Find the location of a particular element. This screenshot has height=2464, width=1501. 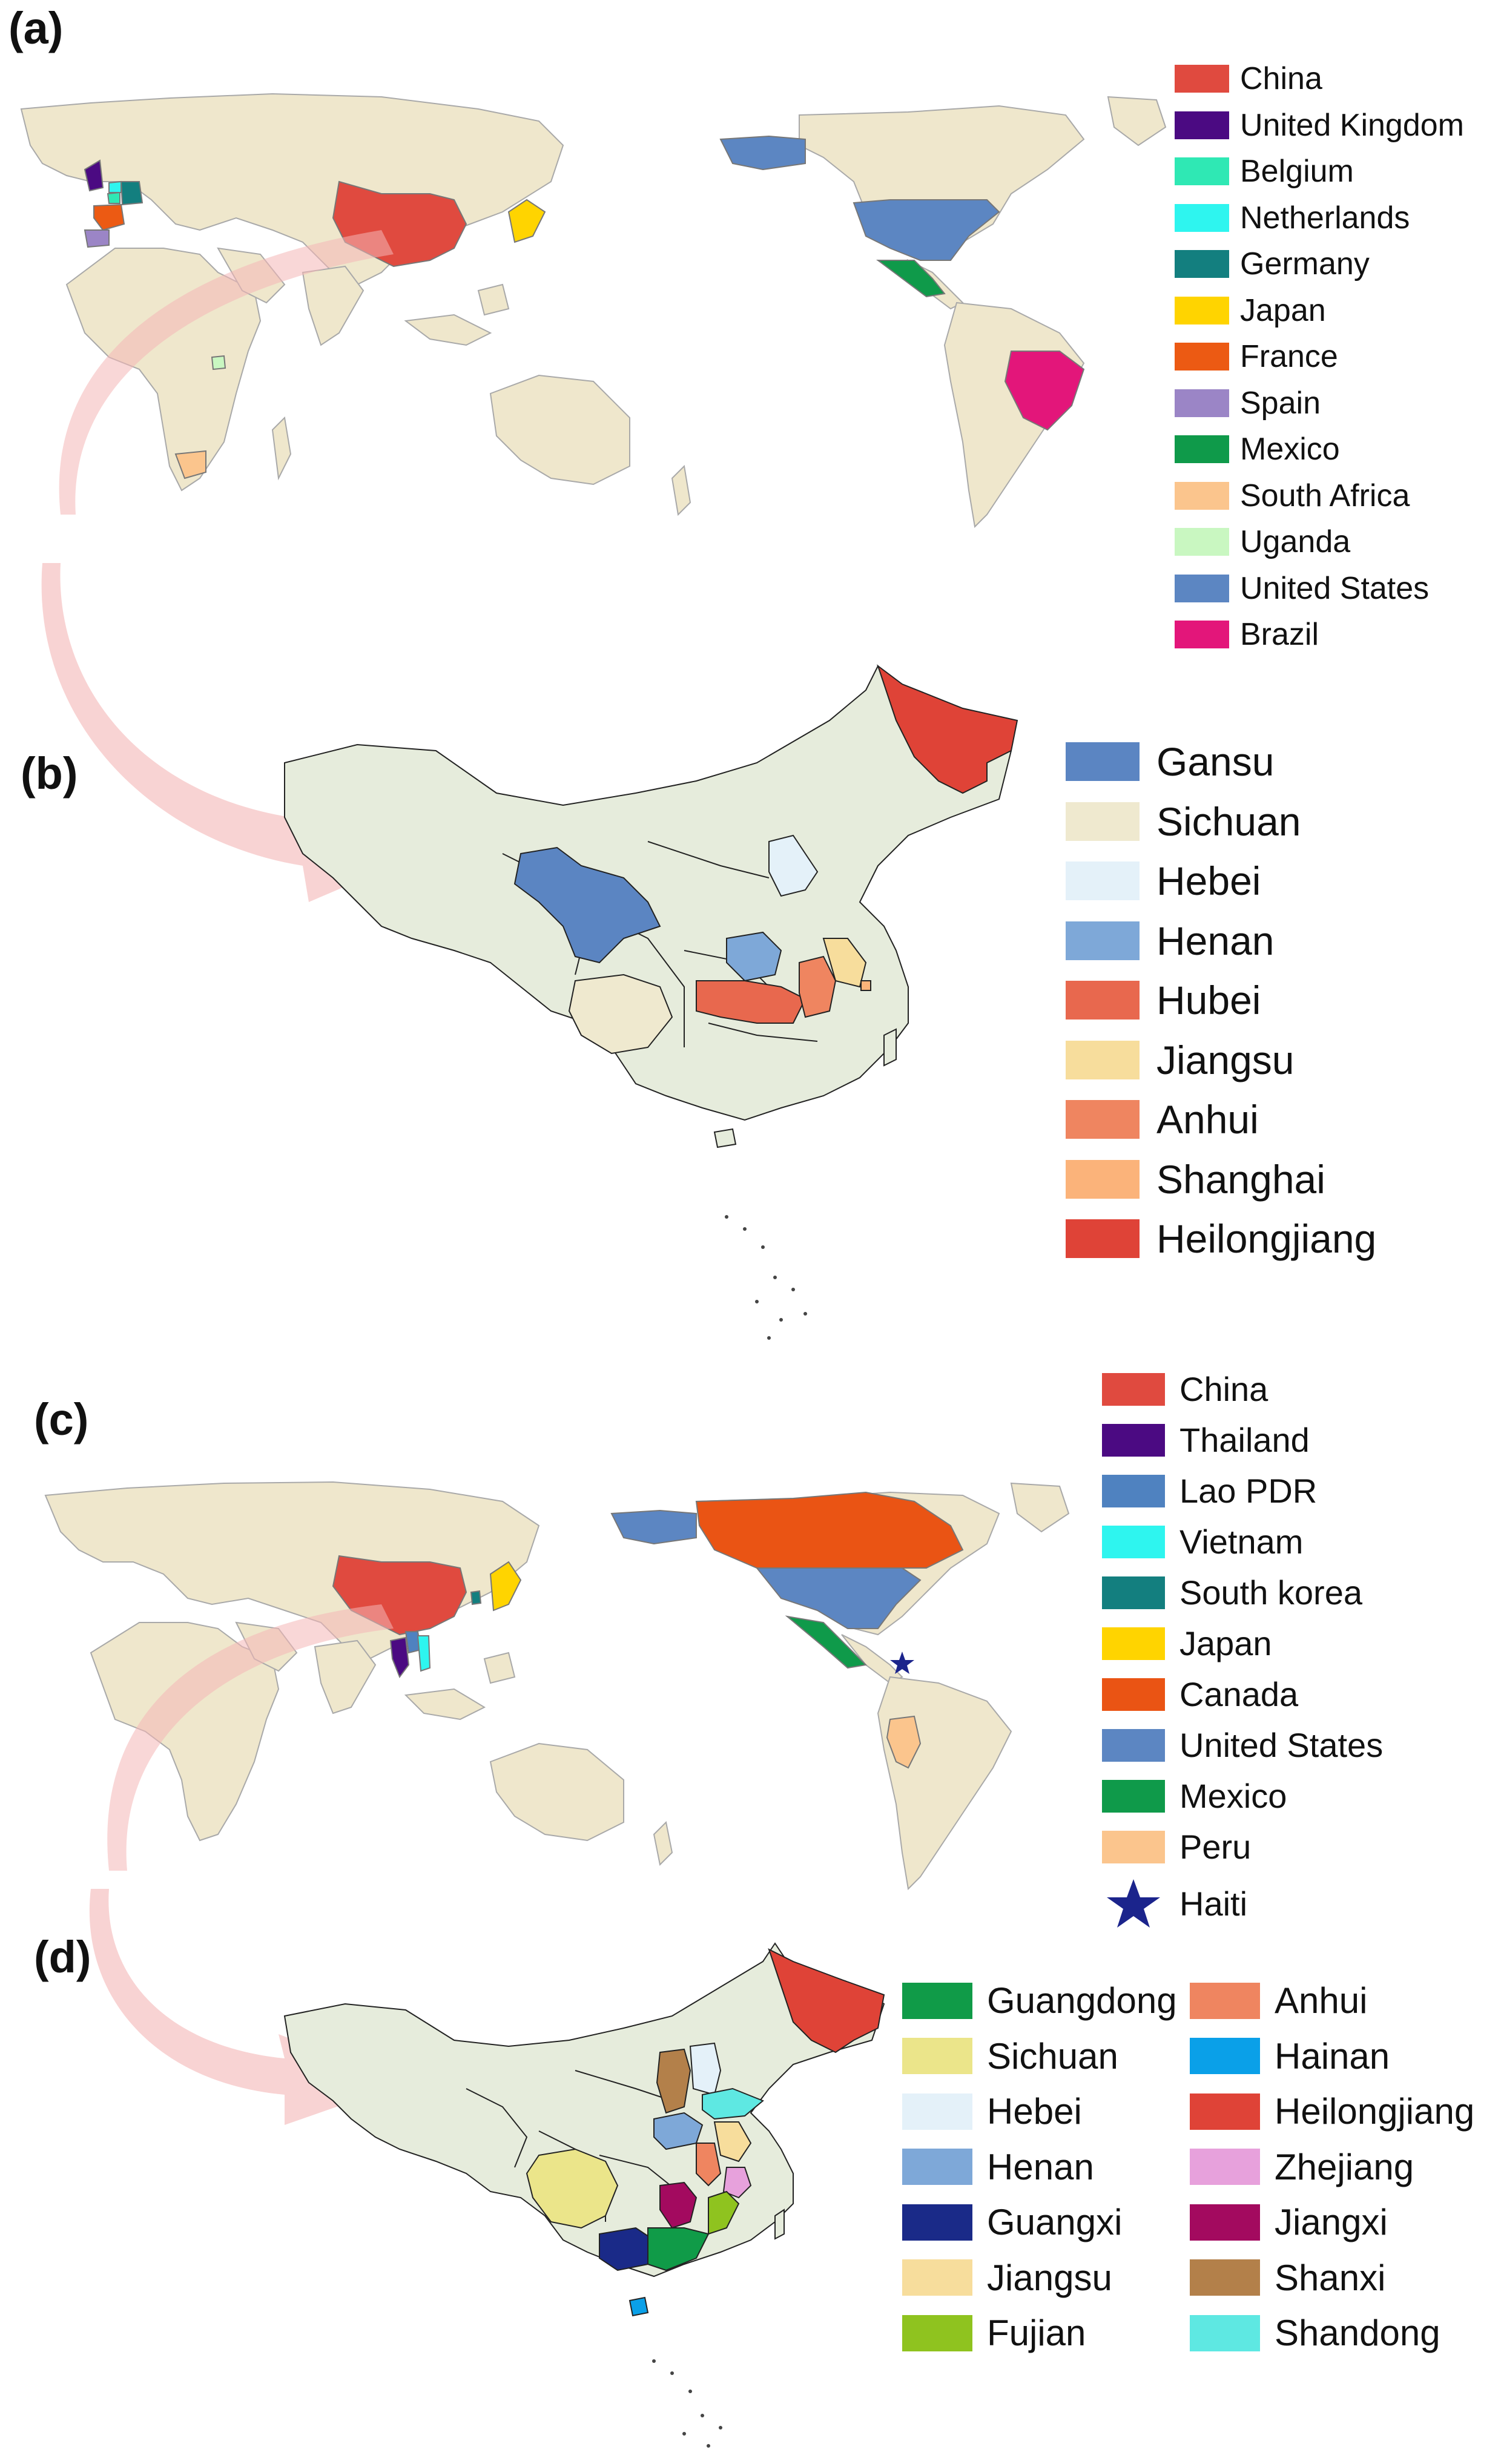

brazil-region is located at coordinates (1044, 391).